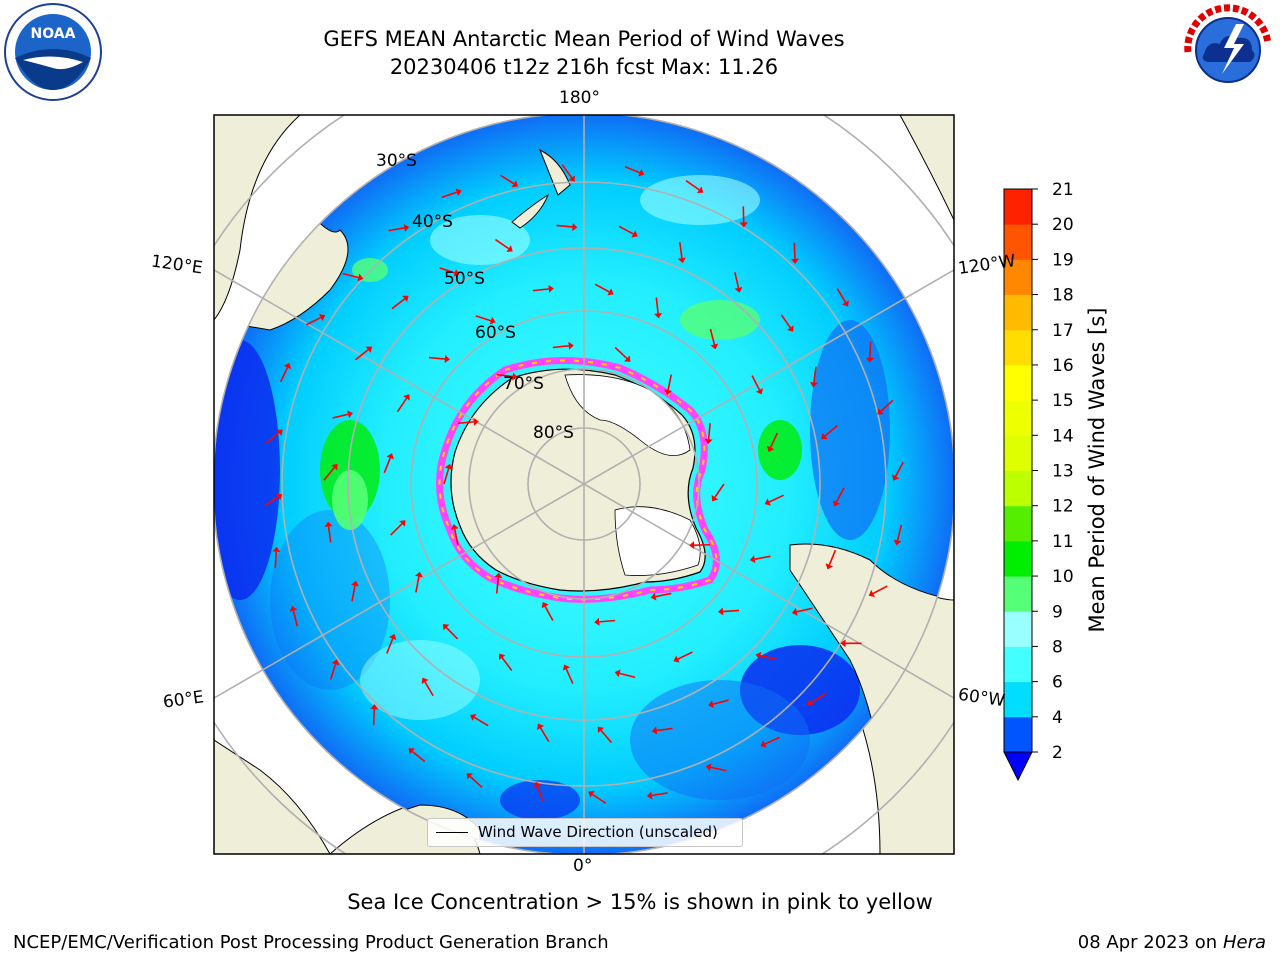  Describe the element at coordinates (1063, 542) in the screenshot. I see `colorbar-tick-label: 11` at that location.